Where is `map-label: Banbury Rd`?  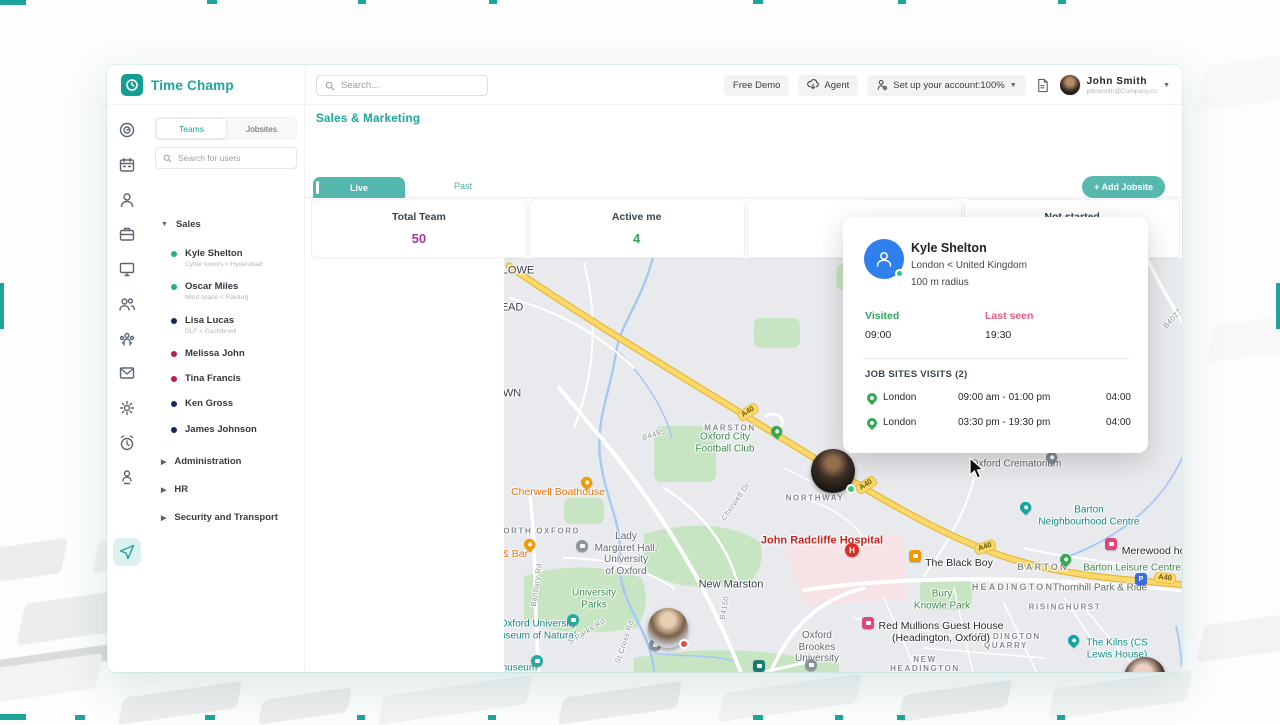
map-label: Banbury Rd is located at coordinates (536, 585).